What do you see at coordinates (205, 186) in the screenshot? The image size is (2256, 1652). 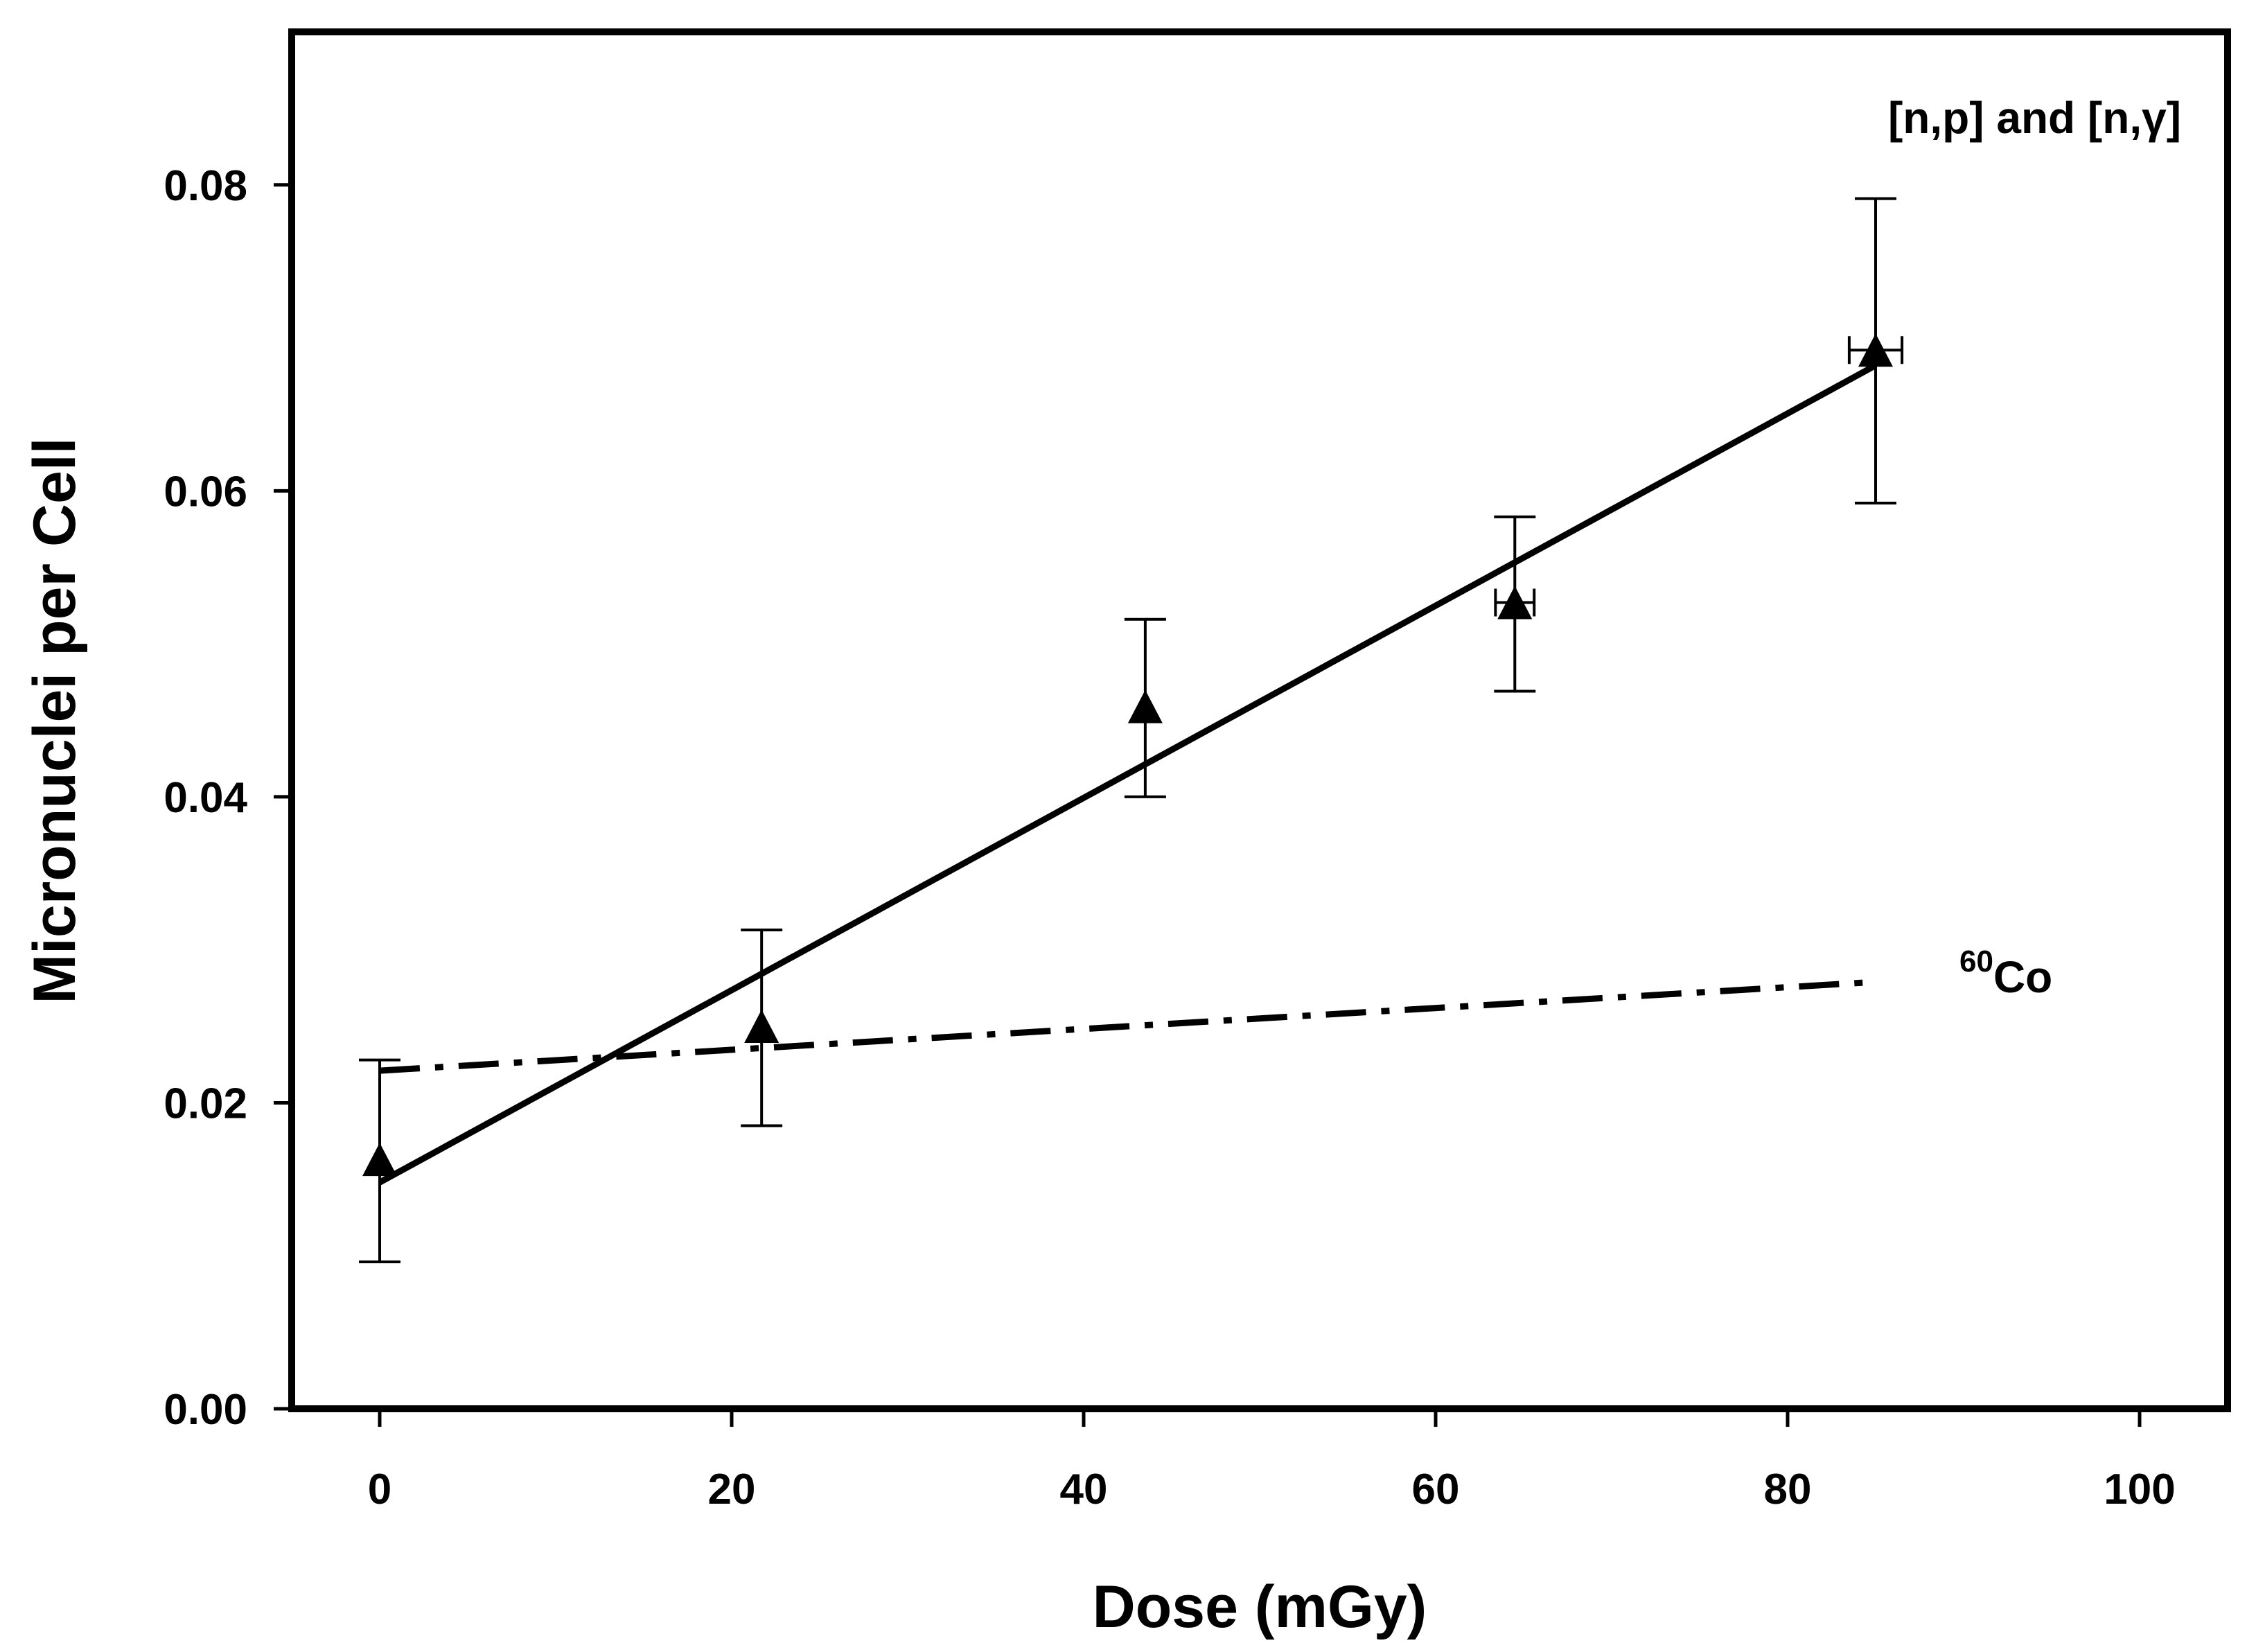 I see `y-tick-label: 0.08` at bounding box center [205, 186].